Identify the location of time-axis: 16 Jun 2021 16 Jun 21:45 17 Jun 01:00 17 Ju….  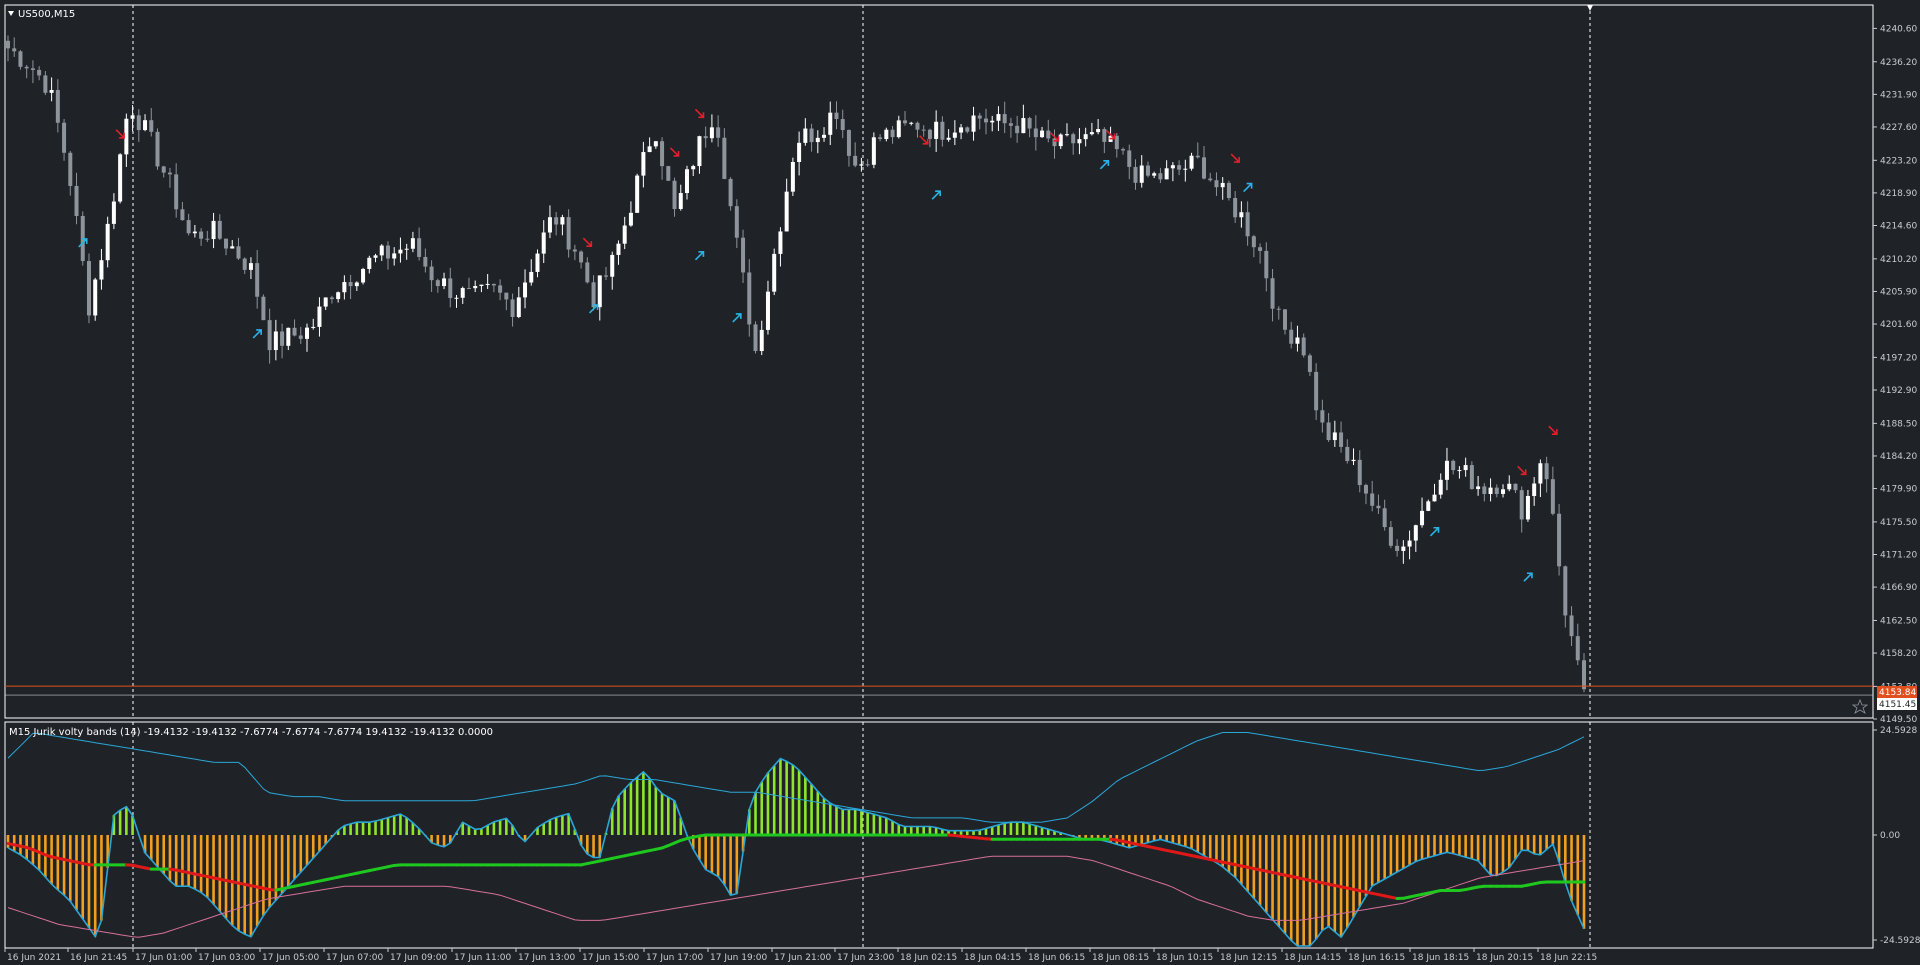
(800, 955).